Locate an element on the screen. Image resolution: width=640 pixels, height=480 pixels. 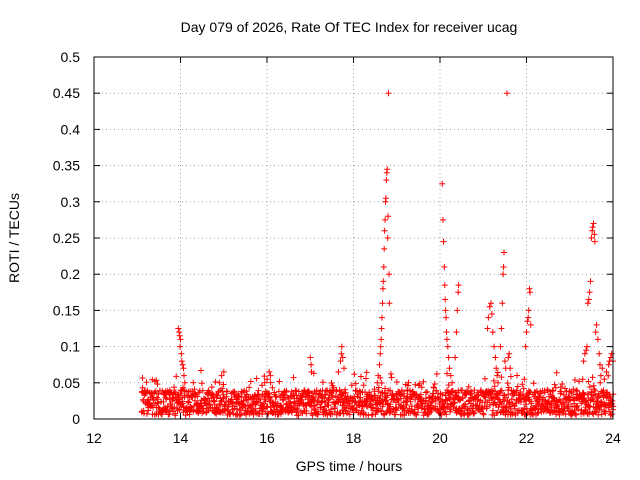
y-tick-label: 0.1 is located at coordinates (71, 347).